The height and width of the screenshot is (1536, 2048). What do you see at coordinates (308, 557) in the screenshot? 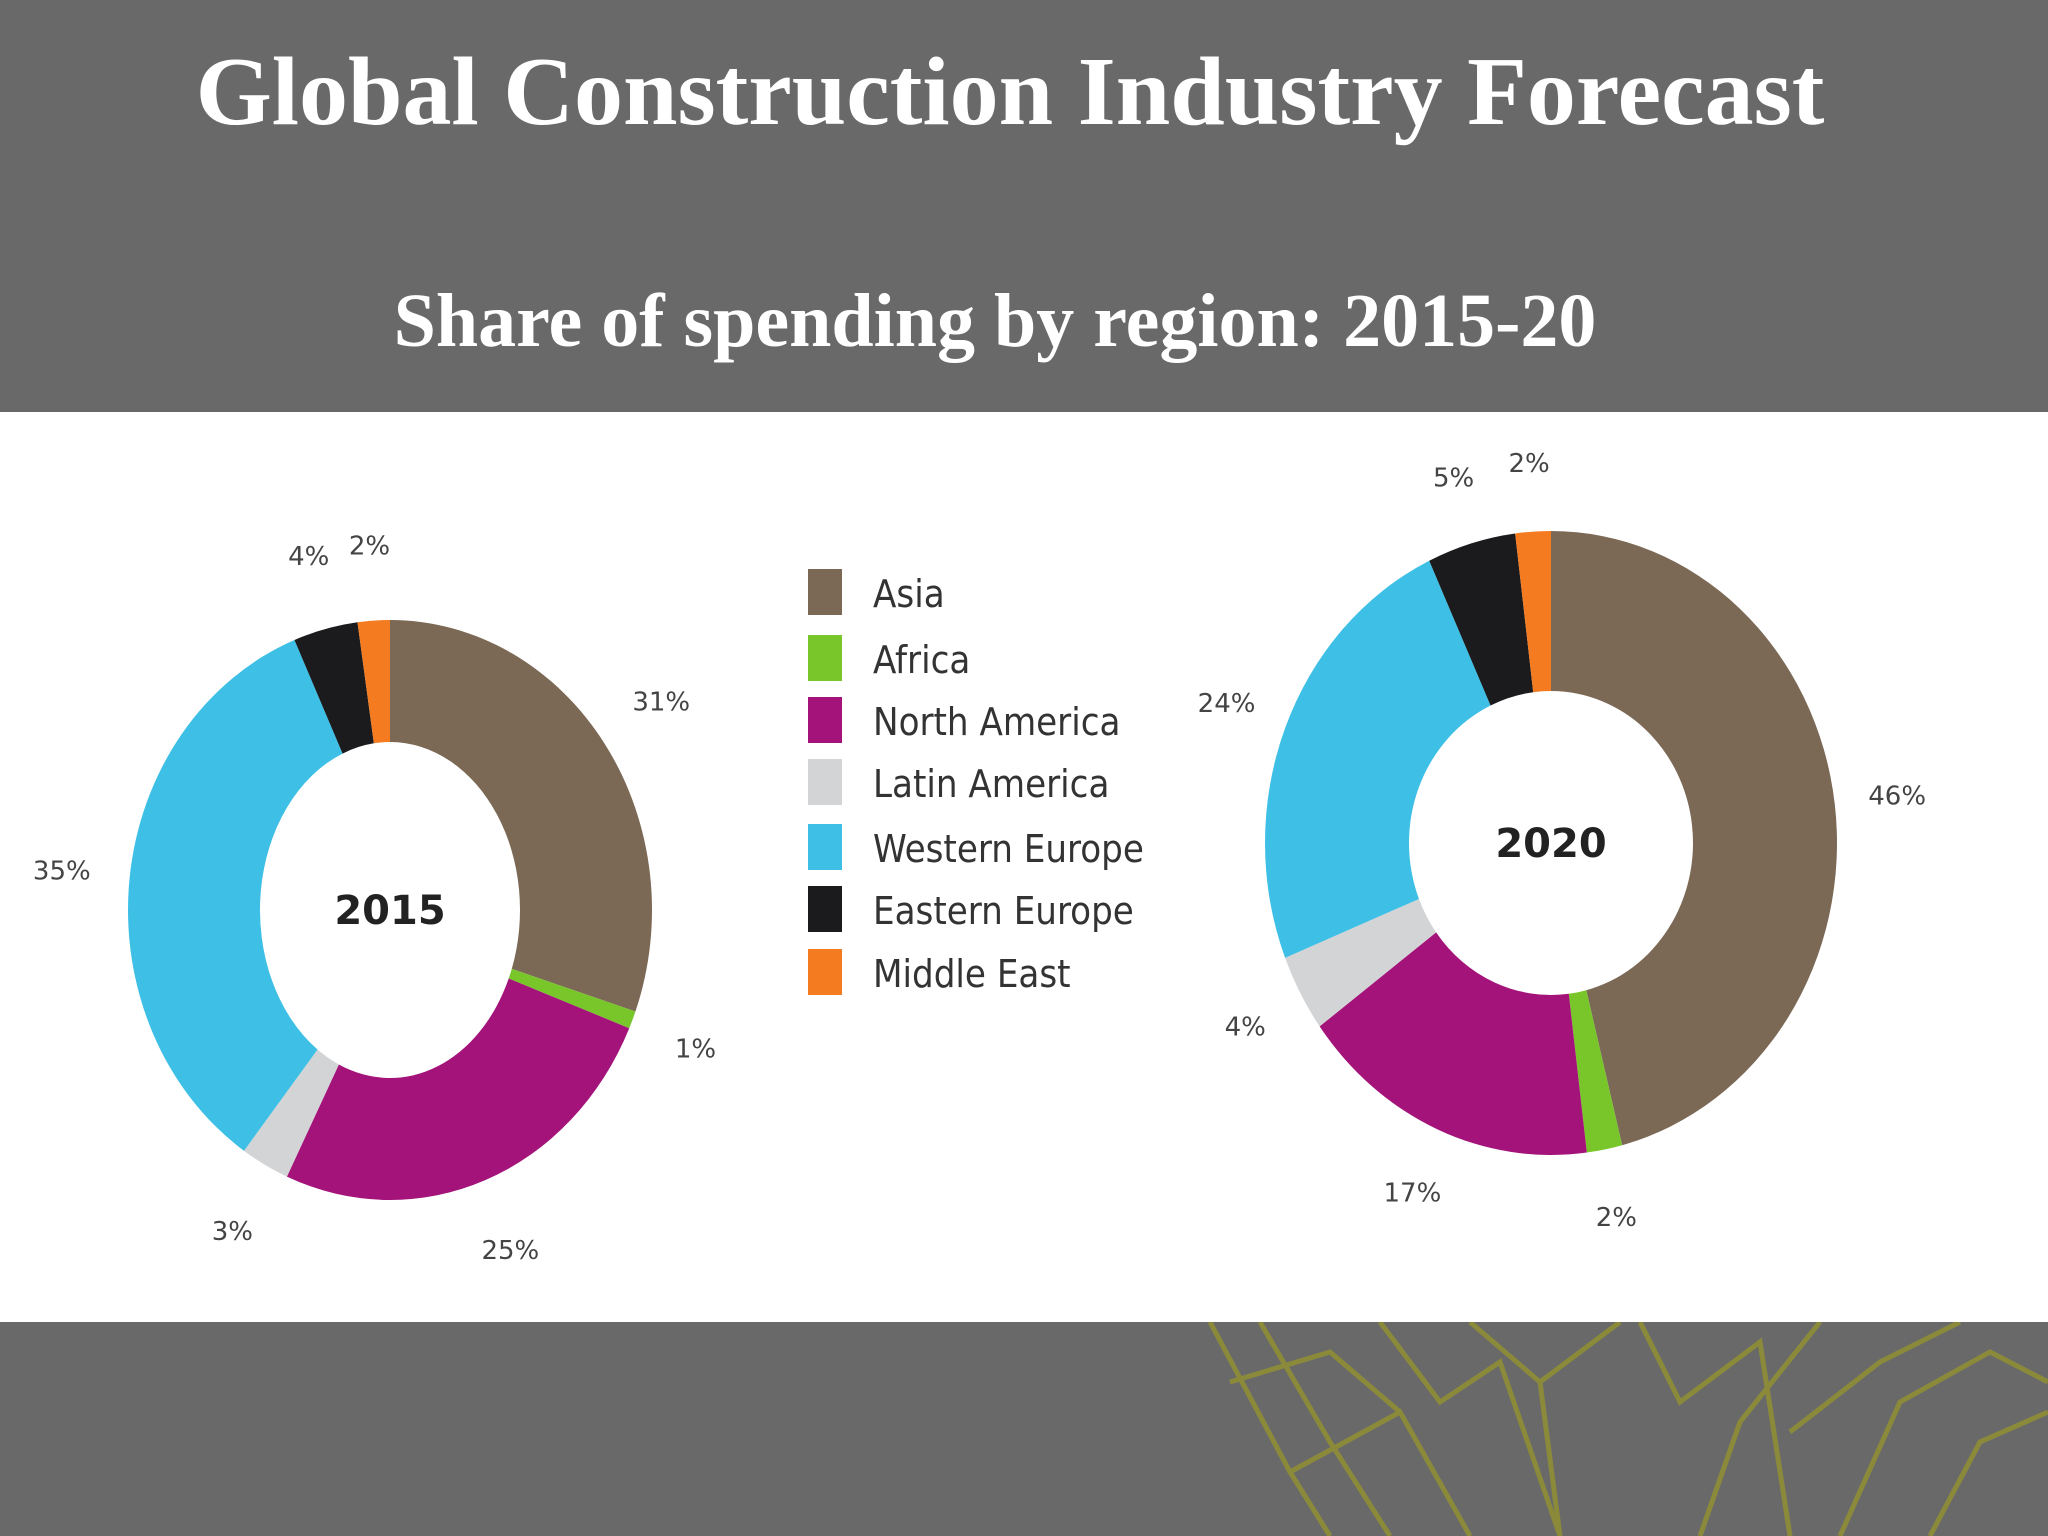
I see `slice-label-2015-eastern-europe: 4%` at bounding box center [308, 557].